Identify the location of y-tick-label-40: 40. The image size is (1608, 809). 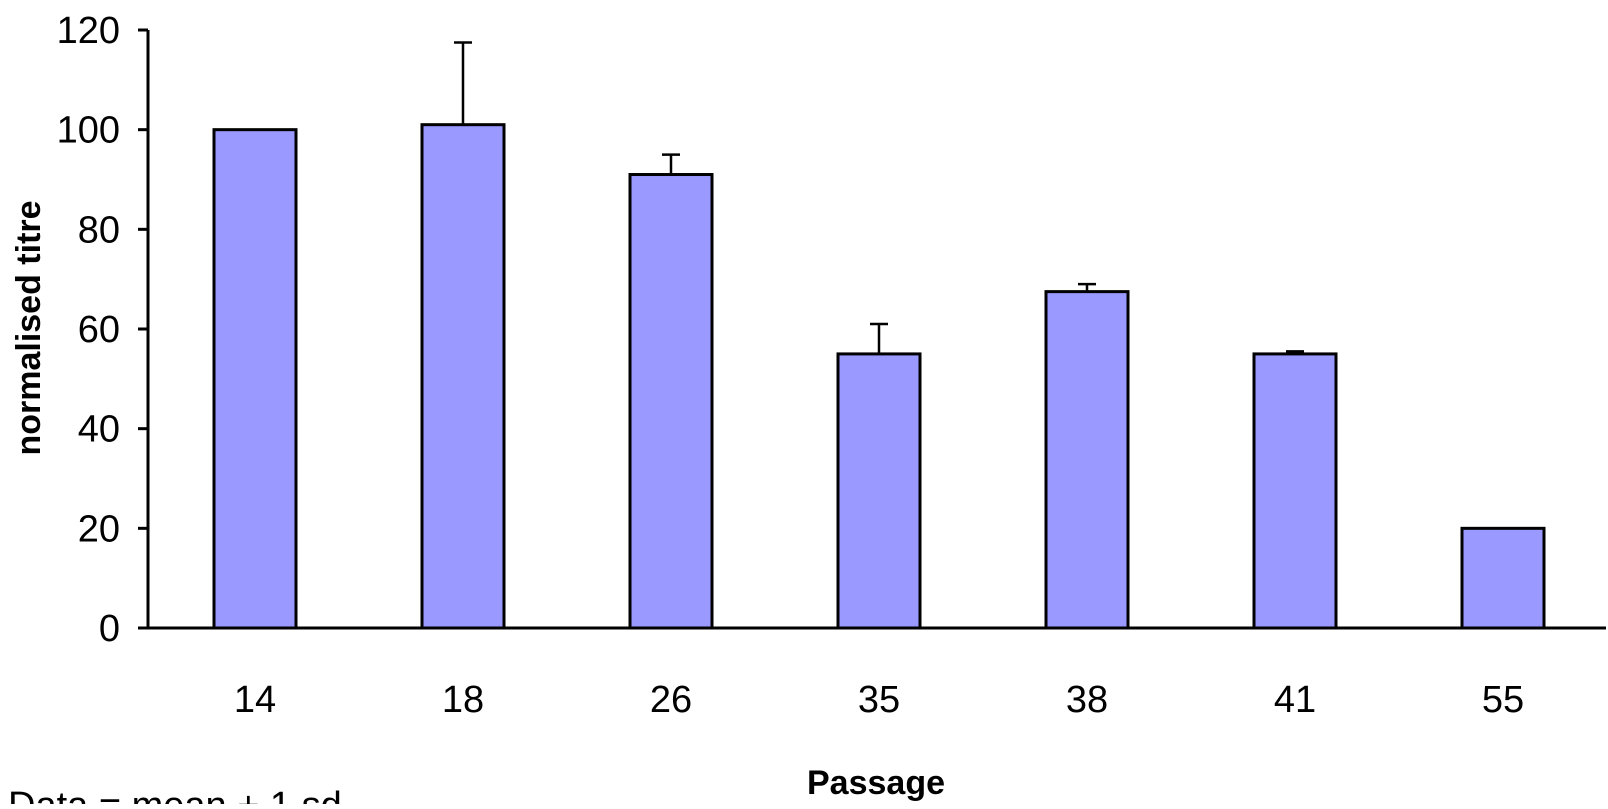
(99, 430).